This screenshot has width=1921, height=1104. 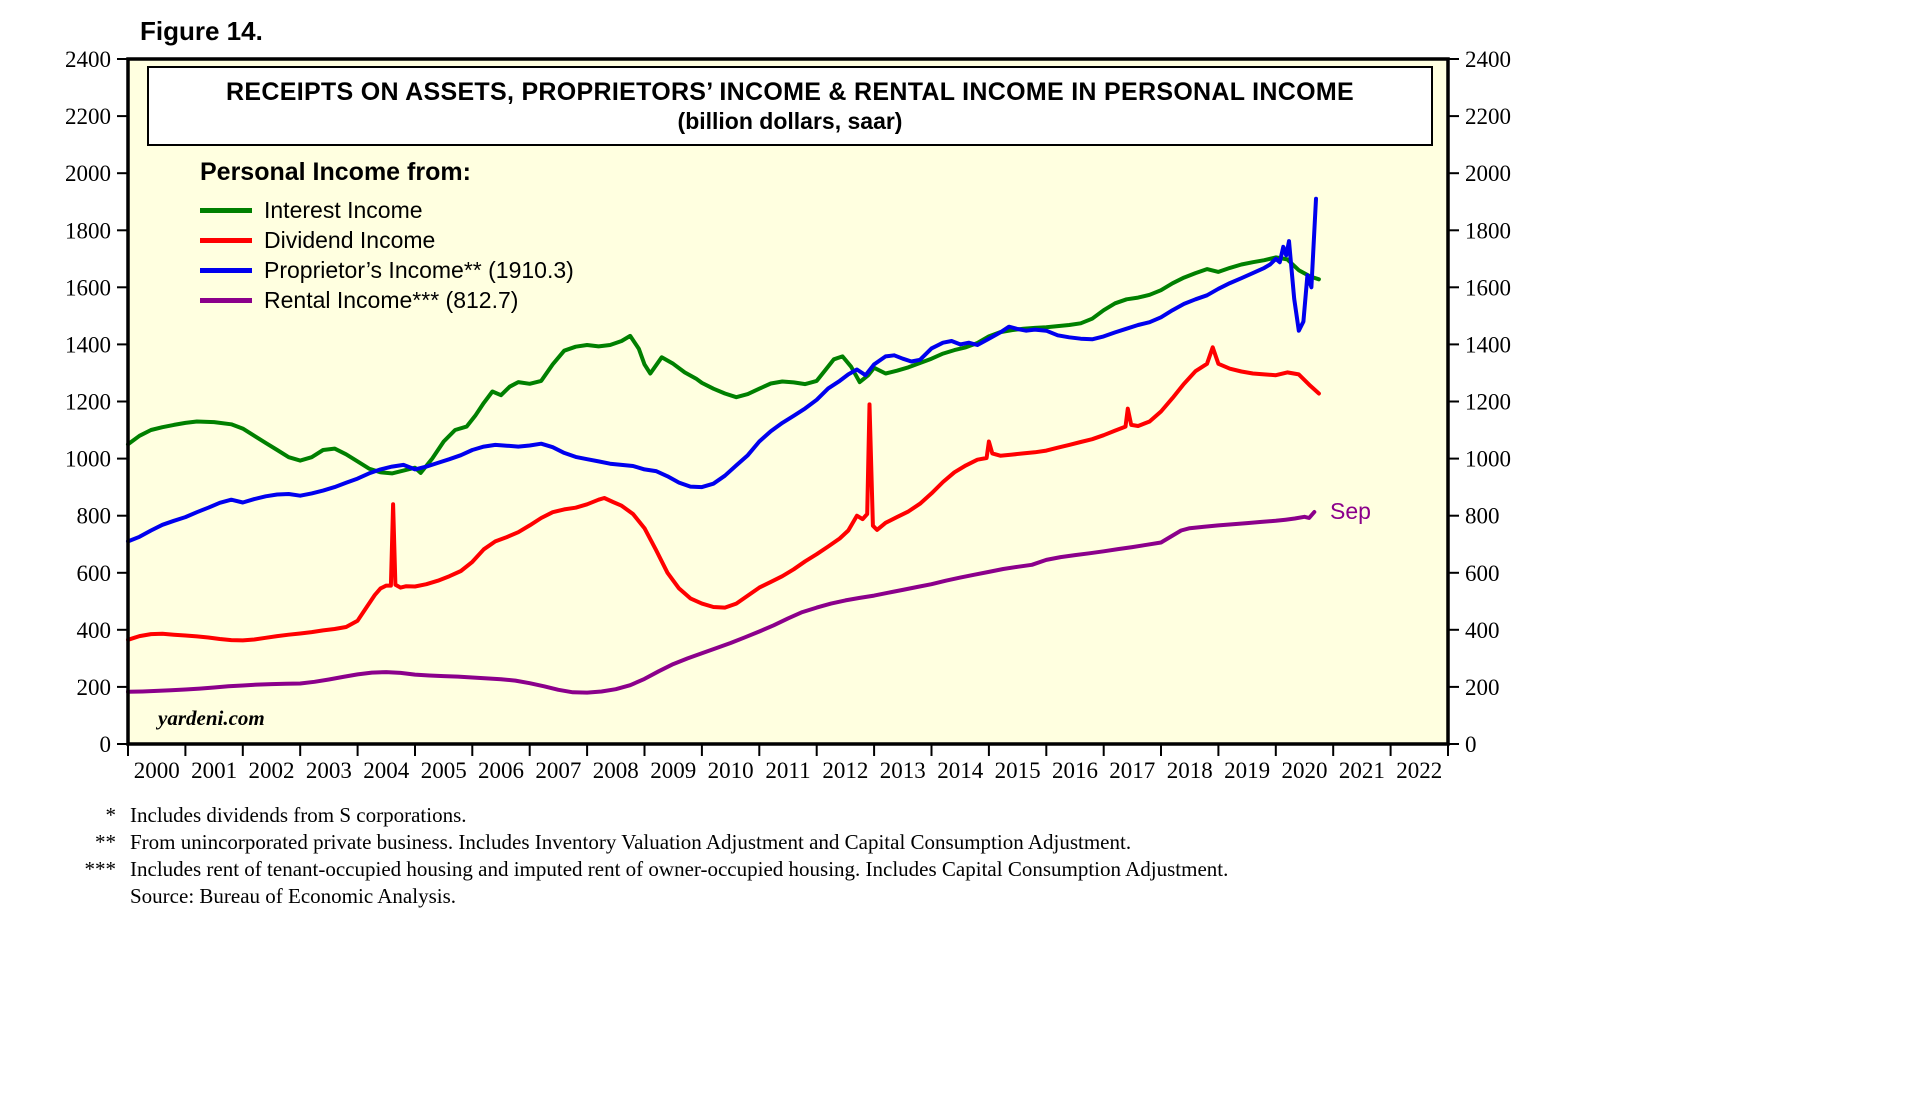 What do you see at coordinates (211, 718) in the screenshot?
I see `watermark: yardeni.com` at bounding box center [211, 718].